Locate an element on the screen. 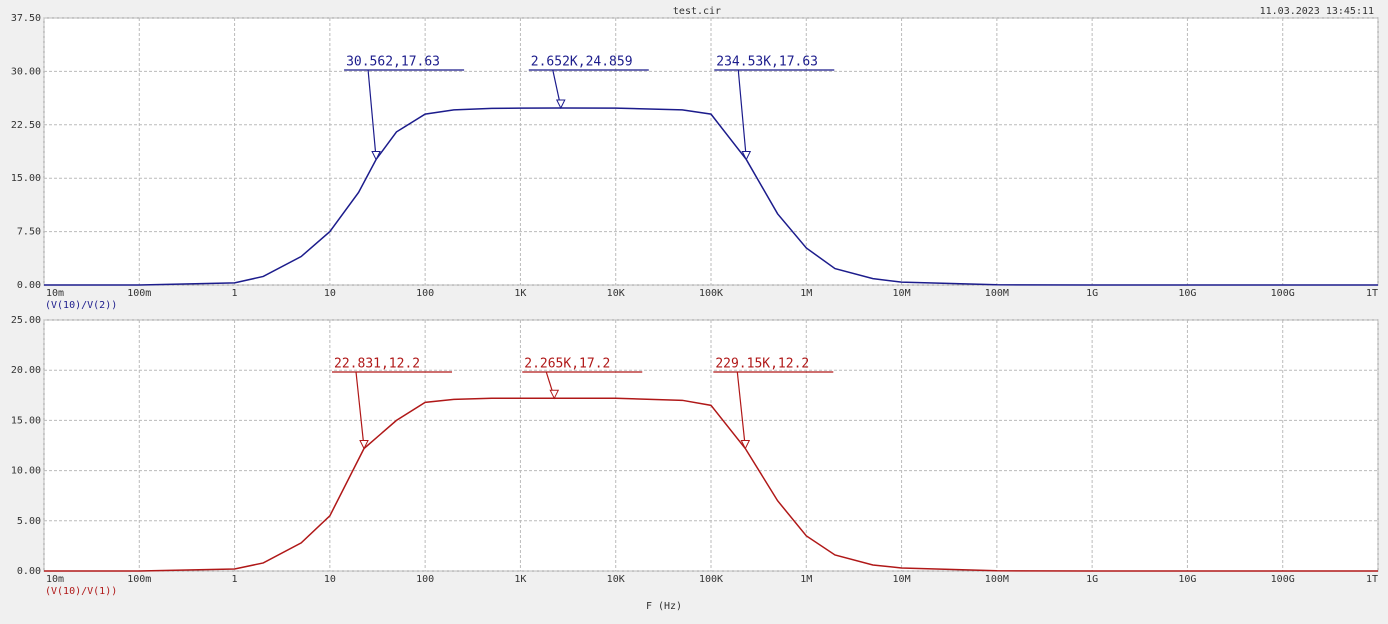  file-title: test.cir is located at coordinates (697, 11).